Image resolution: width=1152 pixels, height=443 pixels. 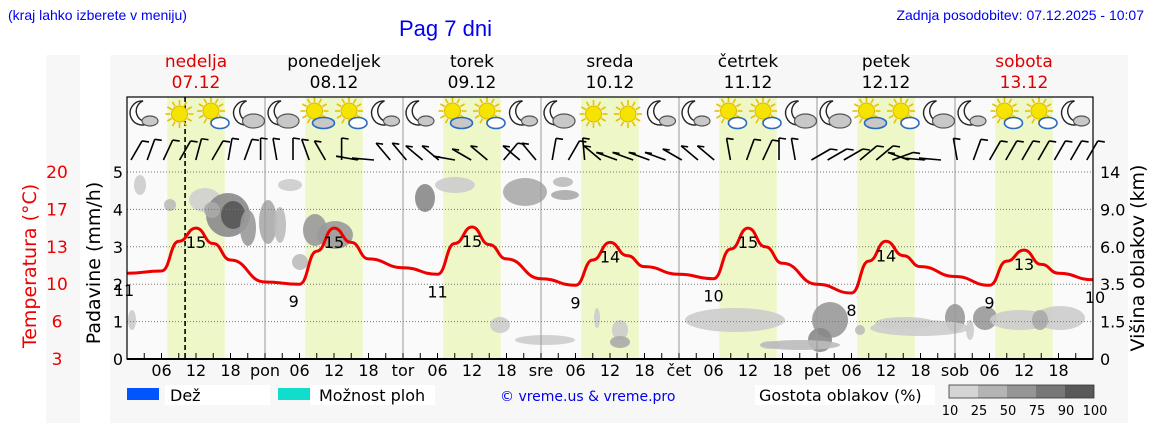 I want to click on legend-bg, so click(x=217, y=395).